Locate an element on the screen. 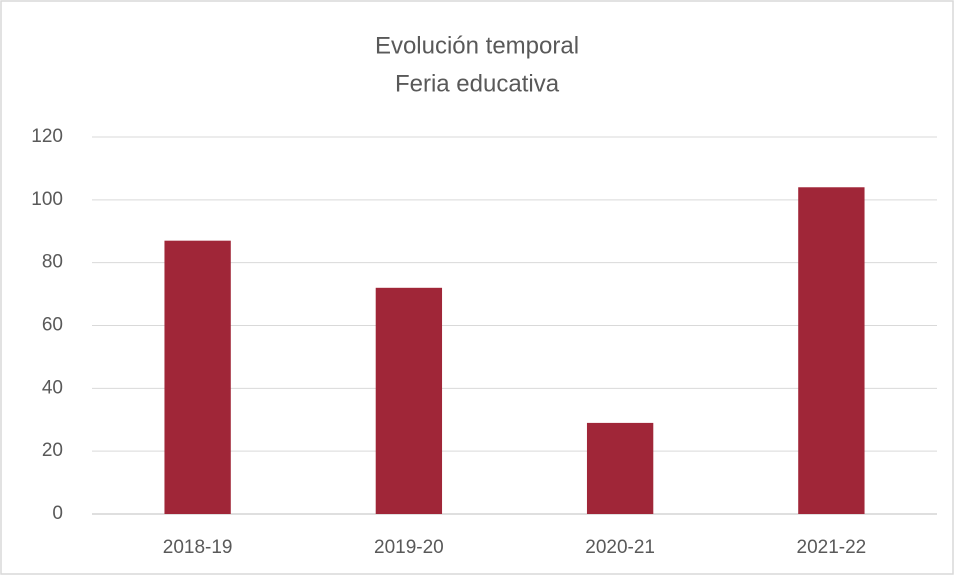 Image resolution: width=955 pixels, height=576 pixels. x-tick-label: 2019-20 is located at coordinates (409, 547).